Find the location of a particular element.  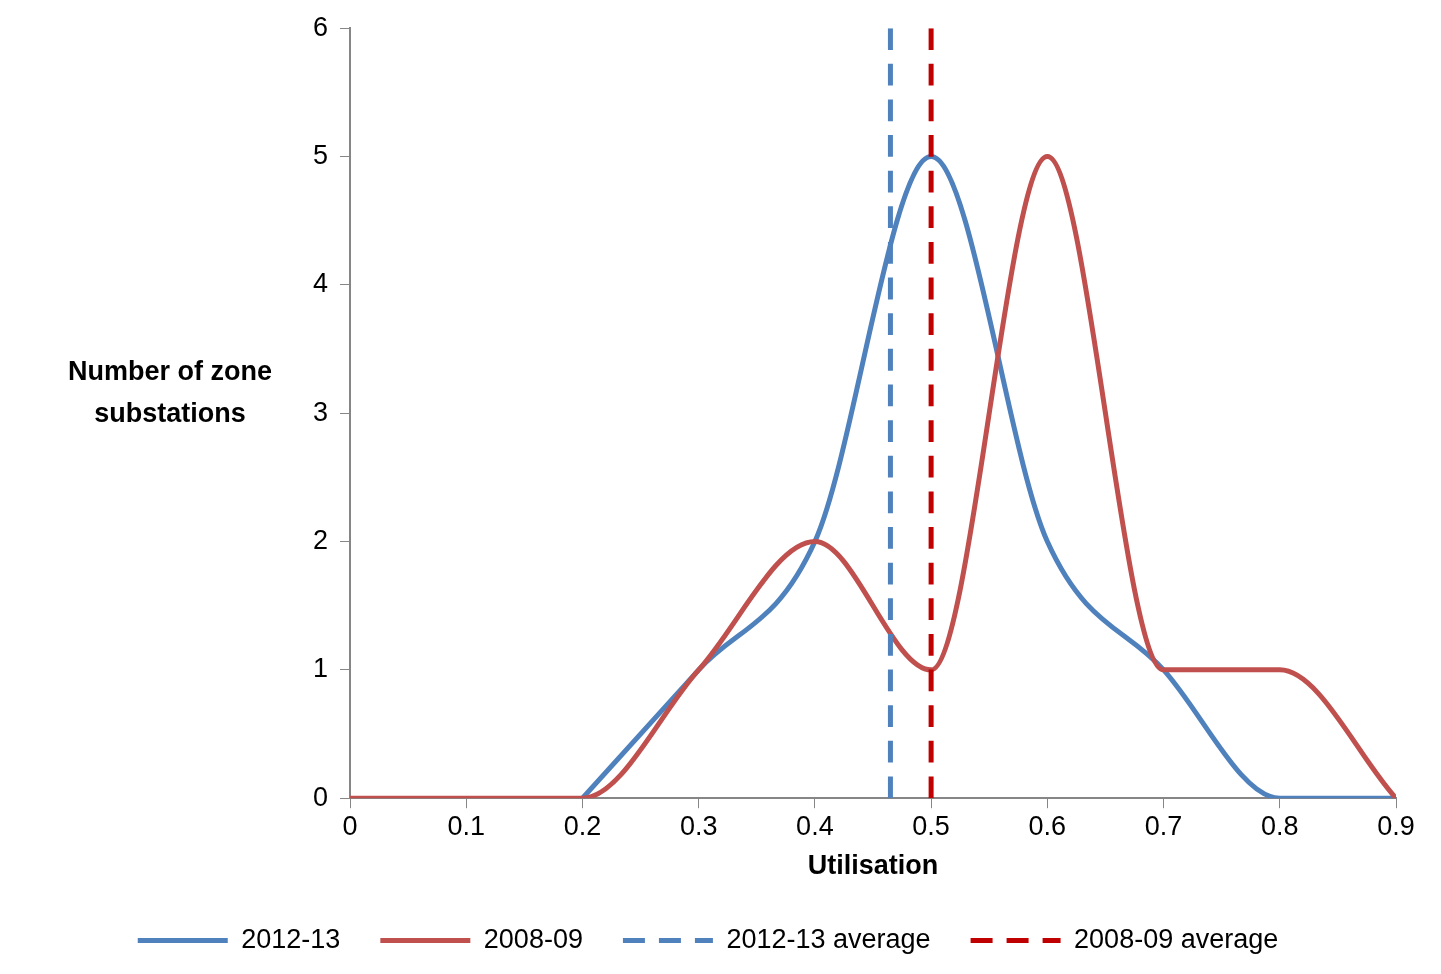

x-axis-title: Utilisation is located at coordinates (873, 865).